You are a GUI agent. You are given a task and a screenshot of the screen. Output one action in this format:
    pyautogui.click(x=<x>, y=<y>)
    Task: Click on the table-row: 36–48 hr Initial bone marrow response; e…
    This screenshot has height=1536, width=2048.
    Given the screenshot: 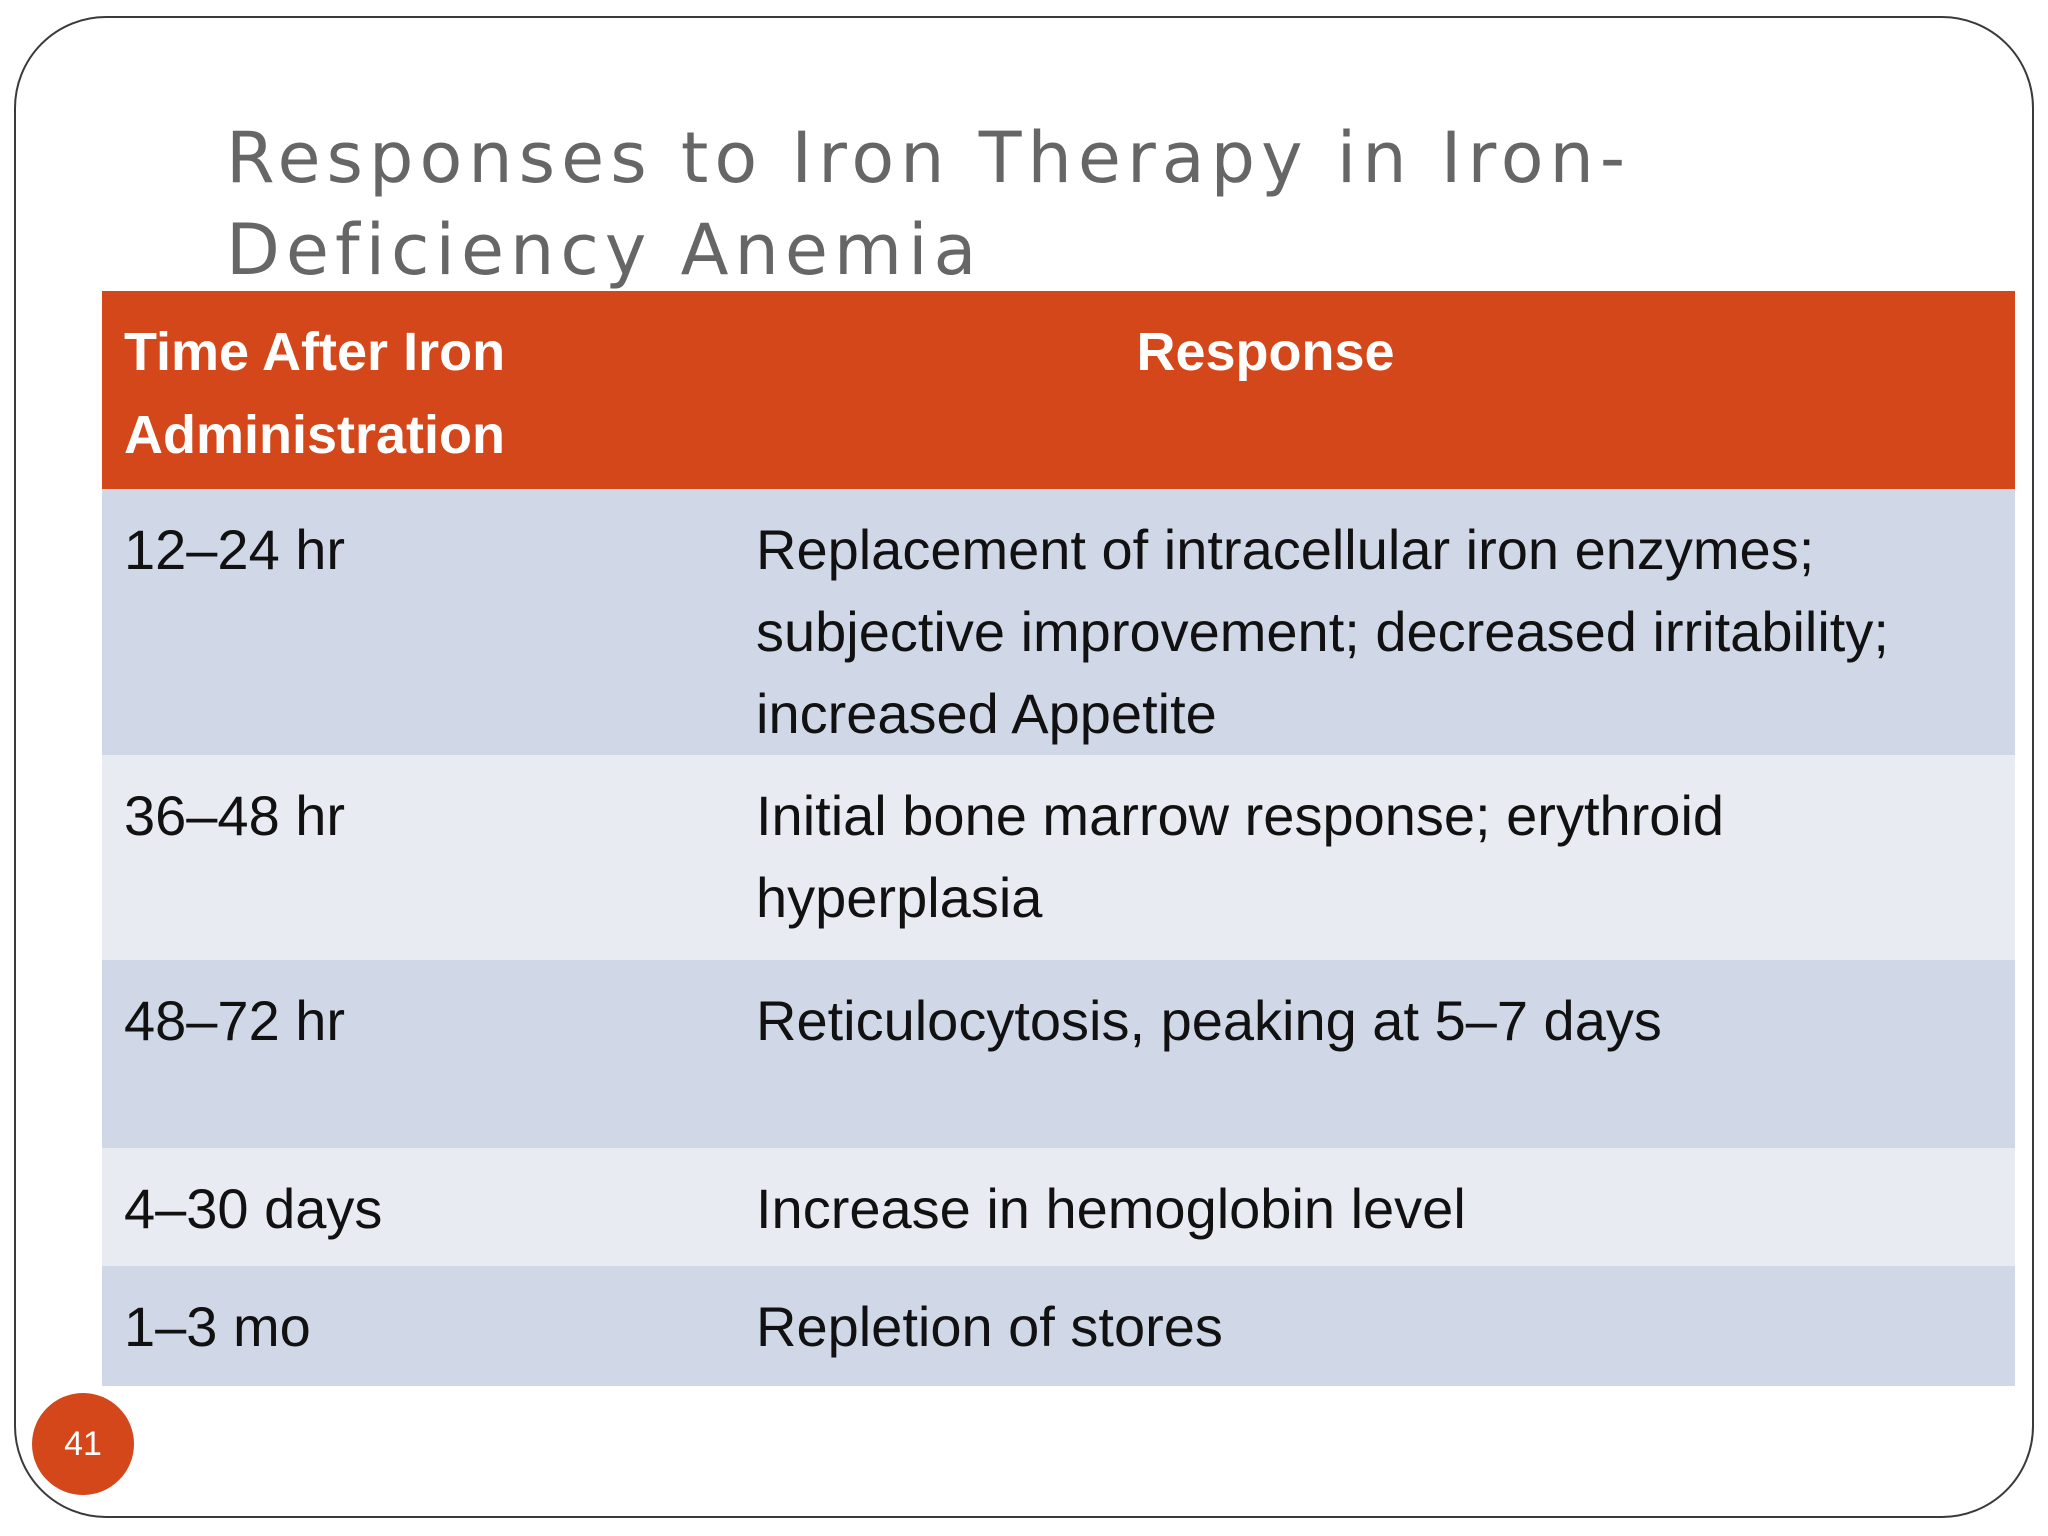 What is the action you would take?
    pyautogui.click(x=1058, y=857)
    